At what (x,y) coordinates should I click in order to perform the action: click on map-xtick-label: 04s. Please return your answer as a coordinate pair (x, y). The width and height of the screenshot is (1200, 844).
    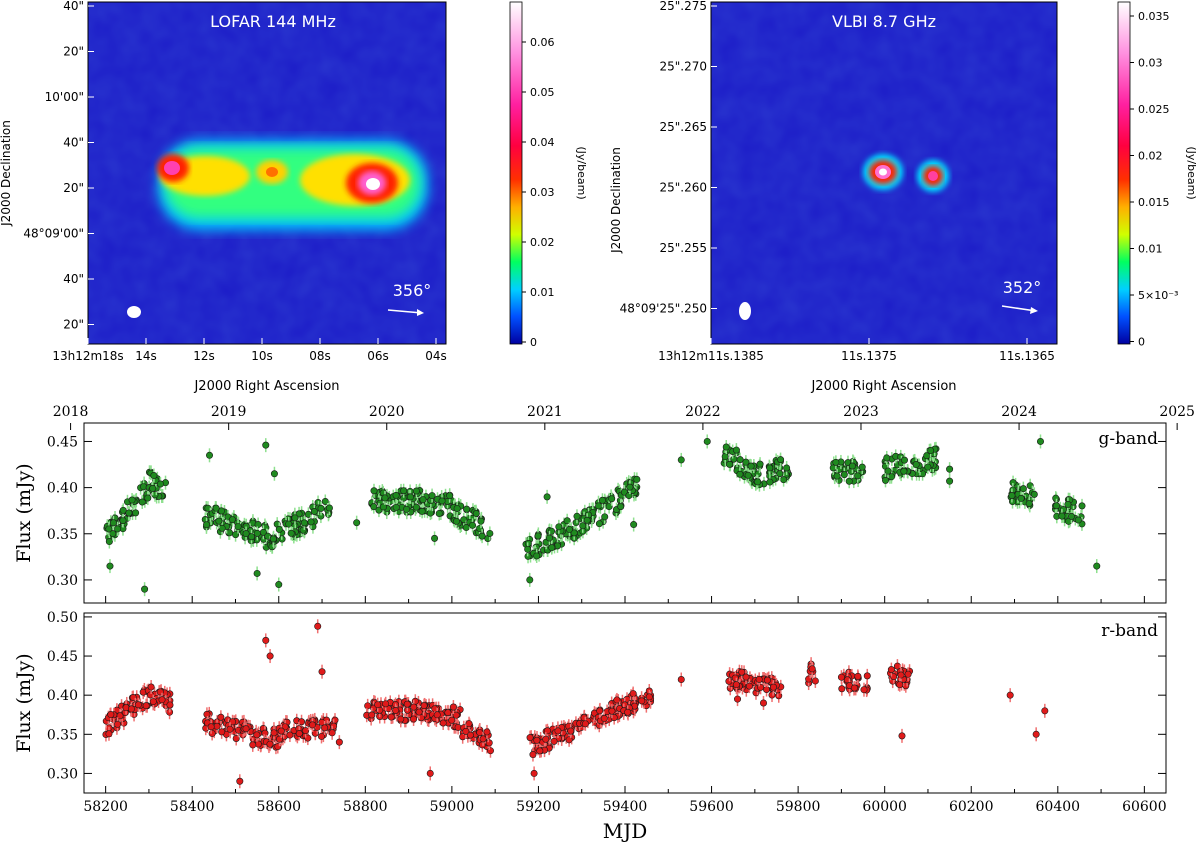
    Looking at the image, I should click on (436, 356).